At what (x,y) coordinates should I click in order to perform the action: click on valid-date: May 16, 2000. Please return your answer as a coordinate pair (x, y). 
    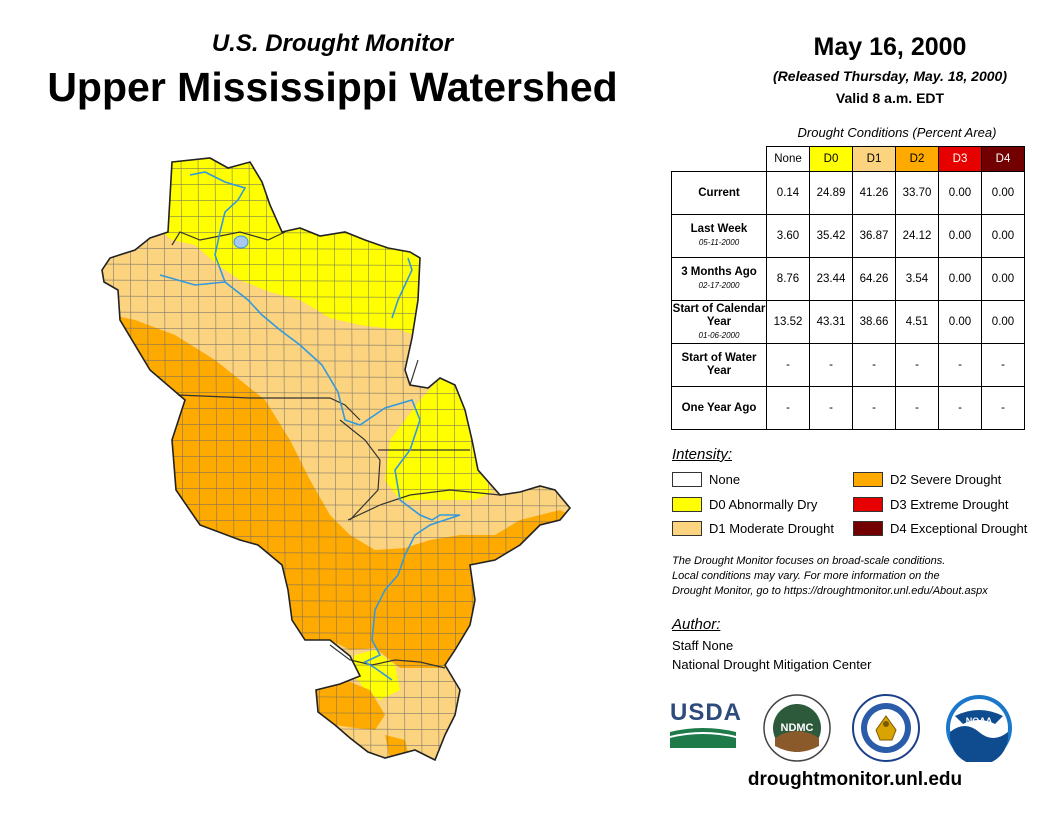
    Looking at the image, I should click on (890, 47).